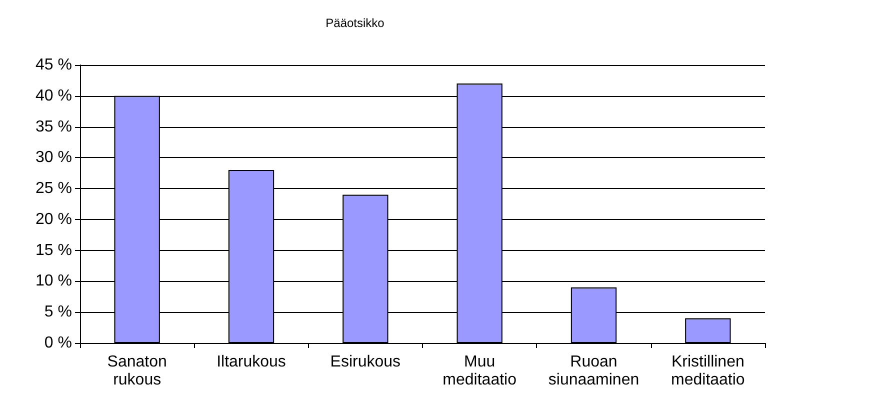  I want to click on y-tick-label: 25 %, so click(54, 189).